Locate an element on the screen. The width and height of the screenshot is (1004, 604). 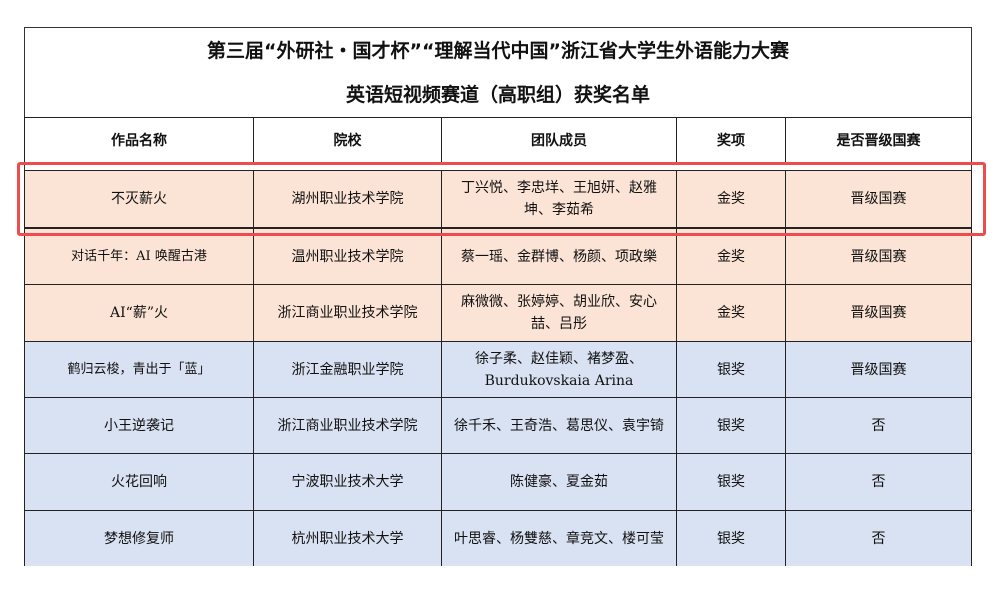
table-row: AI“薪”火 浙江商业职业技术学院 麻微微、张婷婷、胡业欣、安心喆、吕彤 金奖 晋级国赛 is located at coordinates (498, 312).